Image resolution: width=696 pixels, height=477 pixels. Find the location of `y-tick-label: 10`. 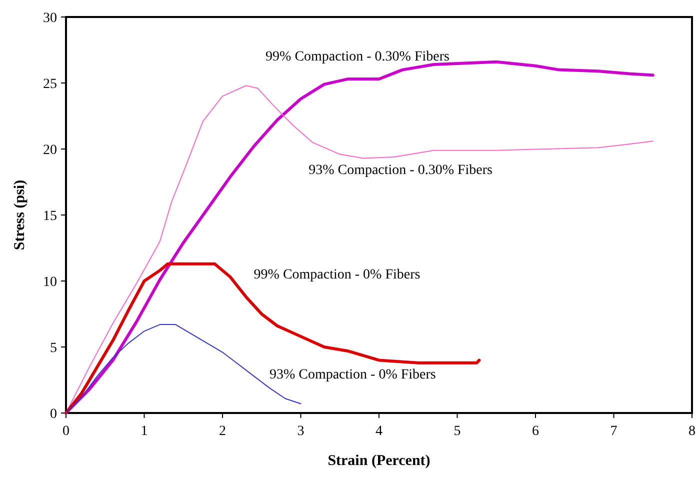

y-tick-label: 10 is located at coordinates (50, 282).